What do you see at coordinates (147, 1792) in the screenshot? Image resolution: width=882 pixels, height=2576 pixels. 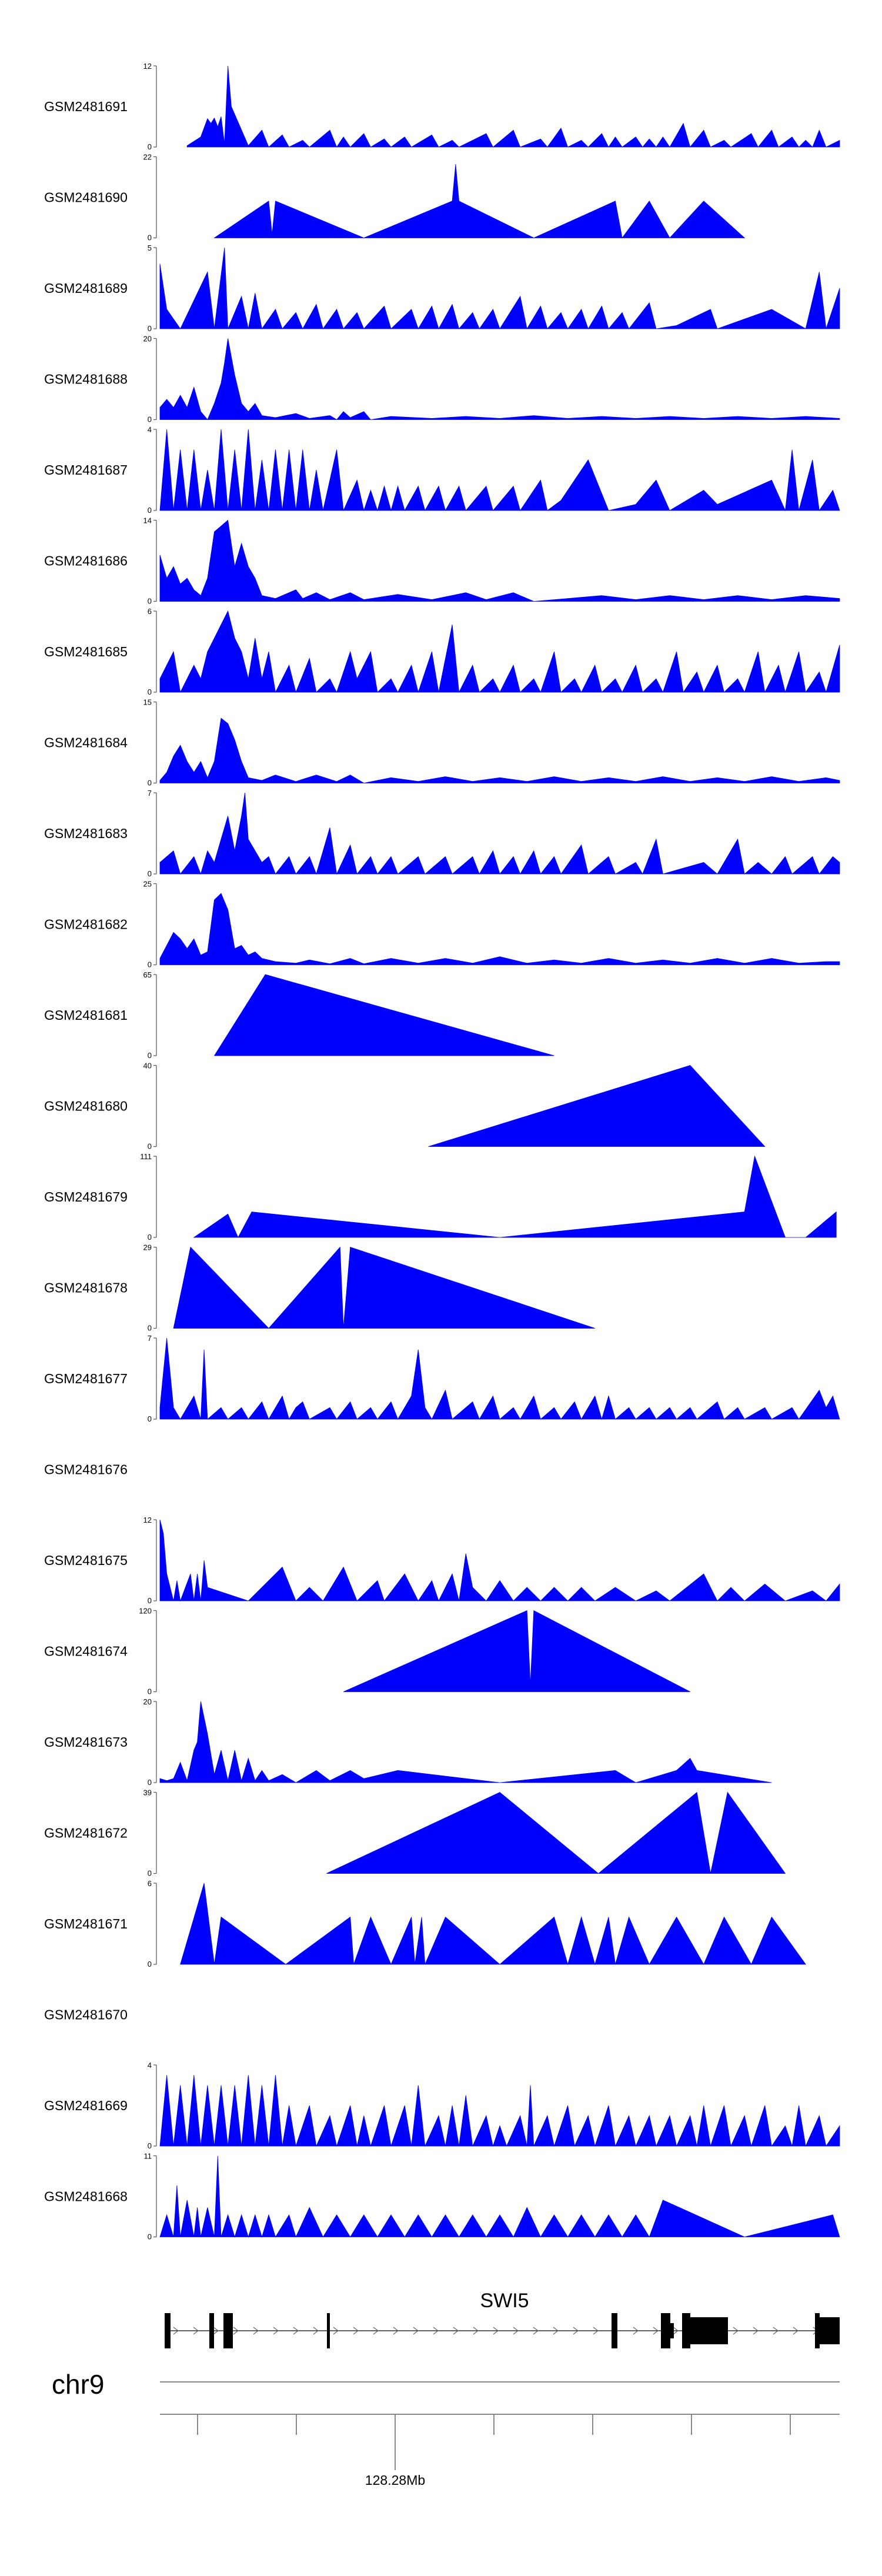 I see `y-max-label: 39` at bounding box center [147, 1792].